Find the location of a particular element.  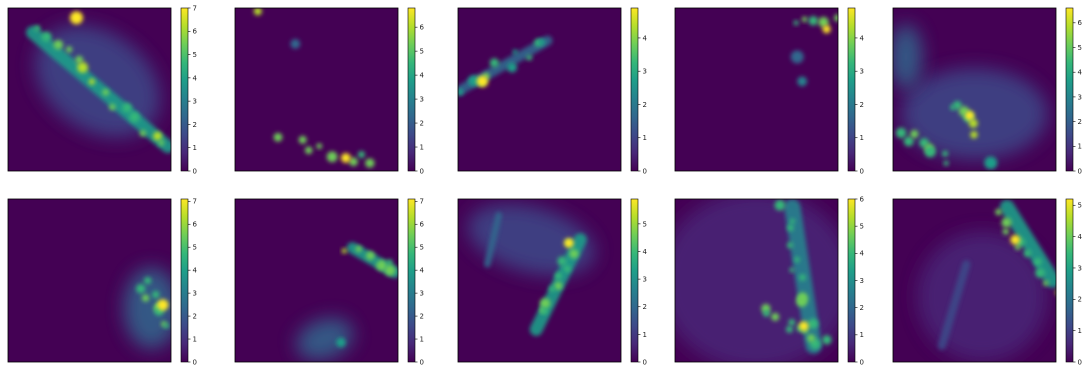

heatmap-panel-6: 0 1 2 3 4 5 6 7 is located at coordinates (102, 282).